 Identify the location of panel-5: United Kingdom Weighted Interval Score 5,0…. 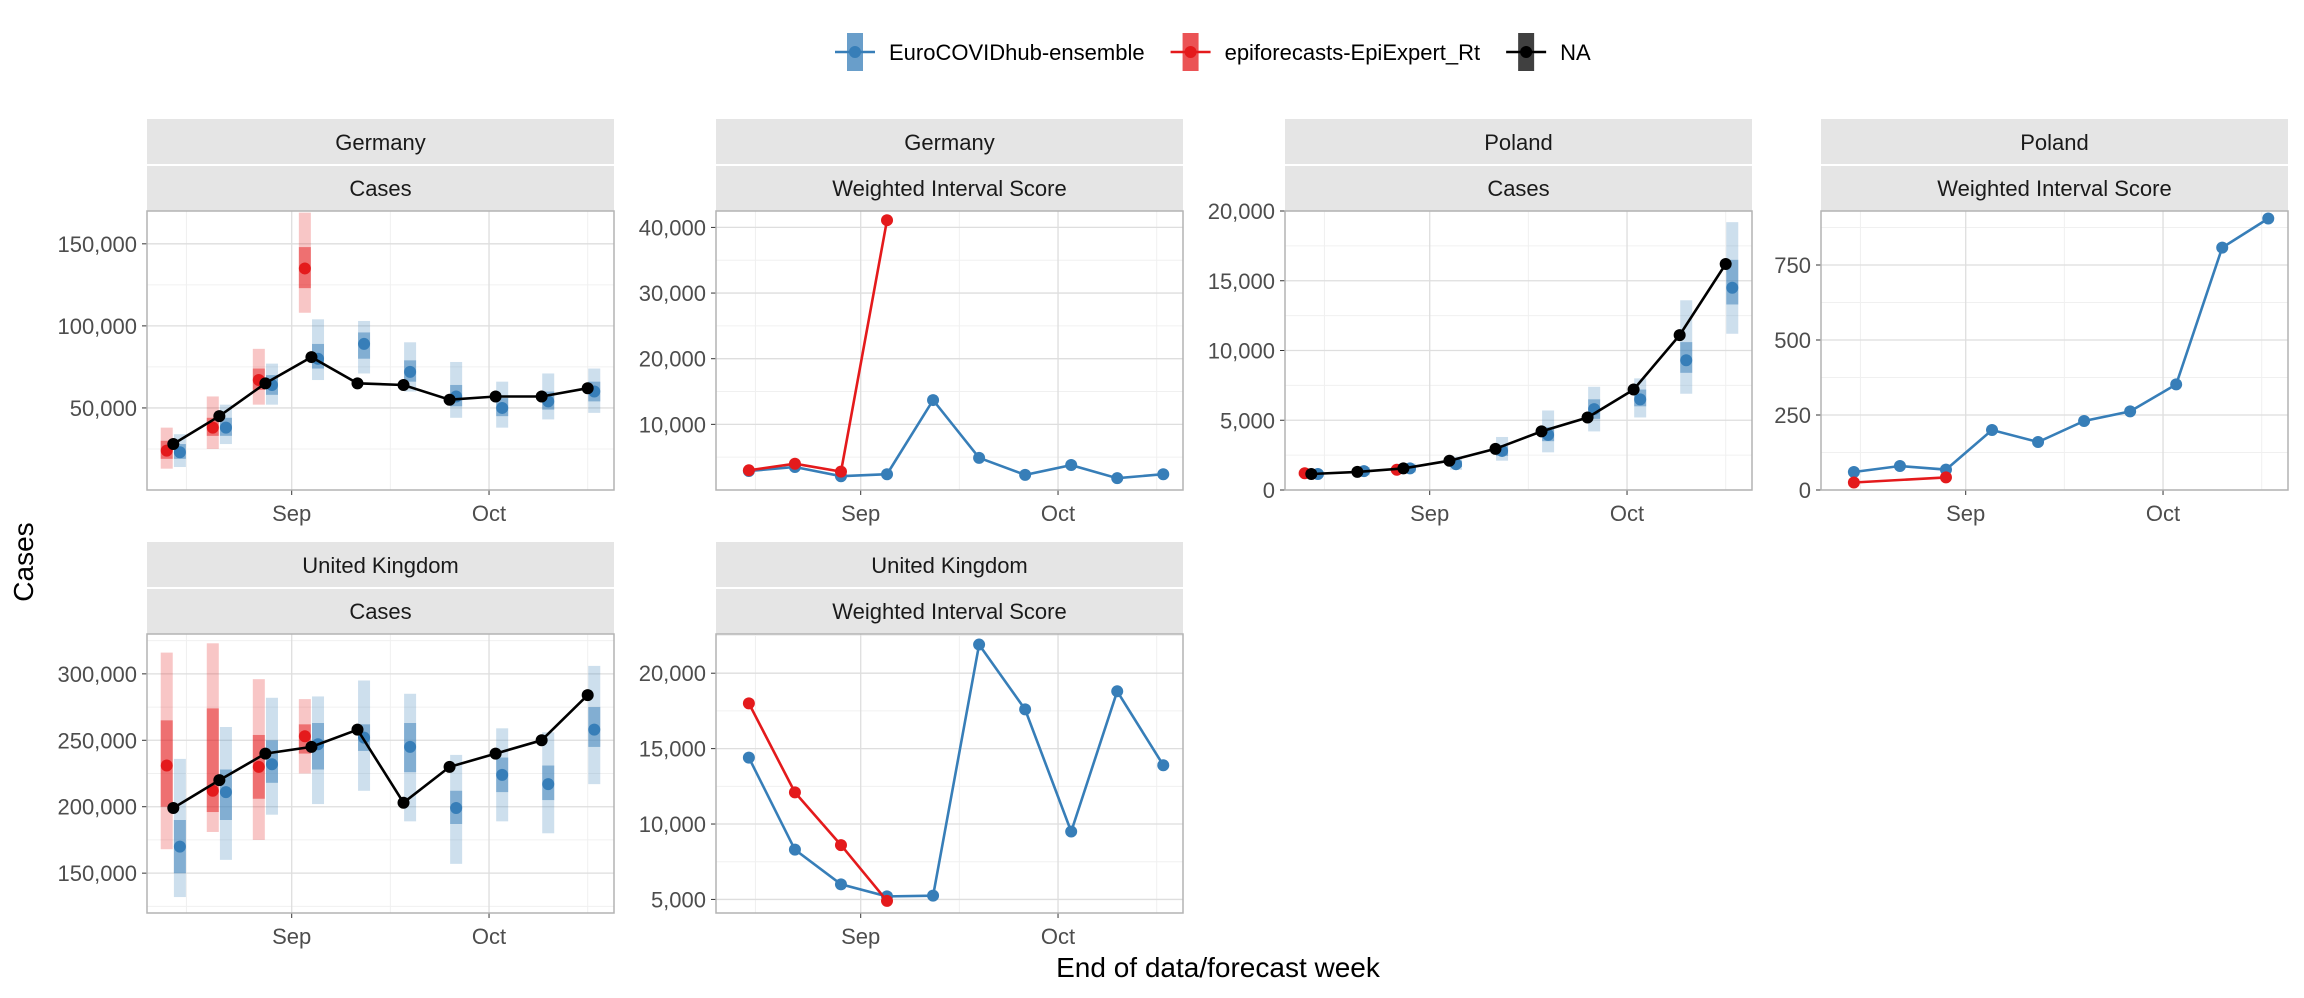
(911, 745).